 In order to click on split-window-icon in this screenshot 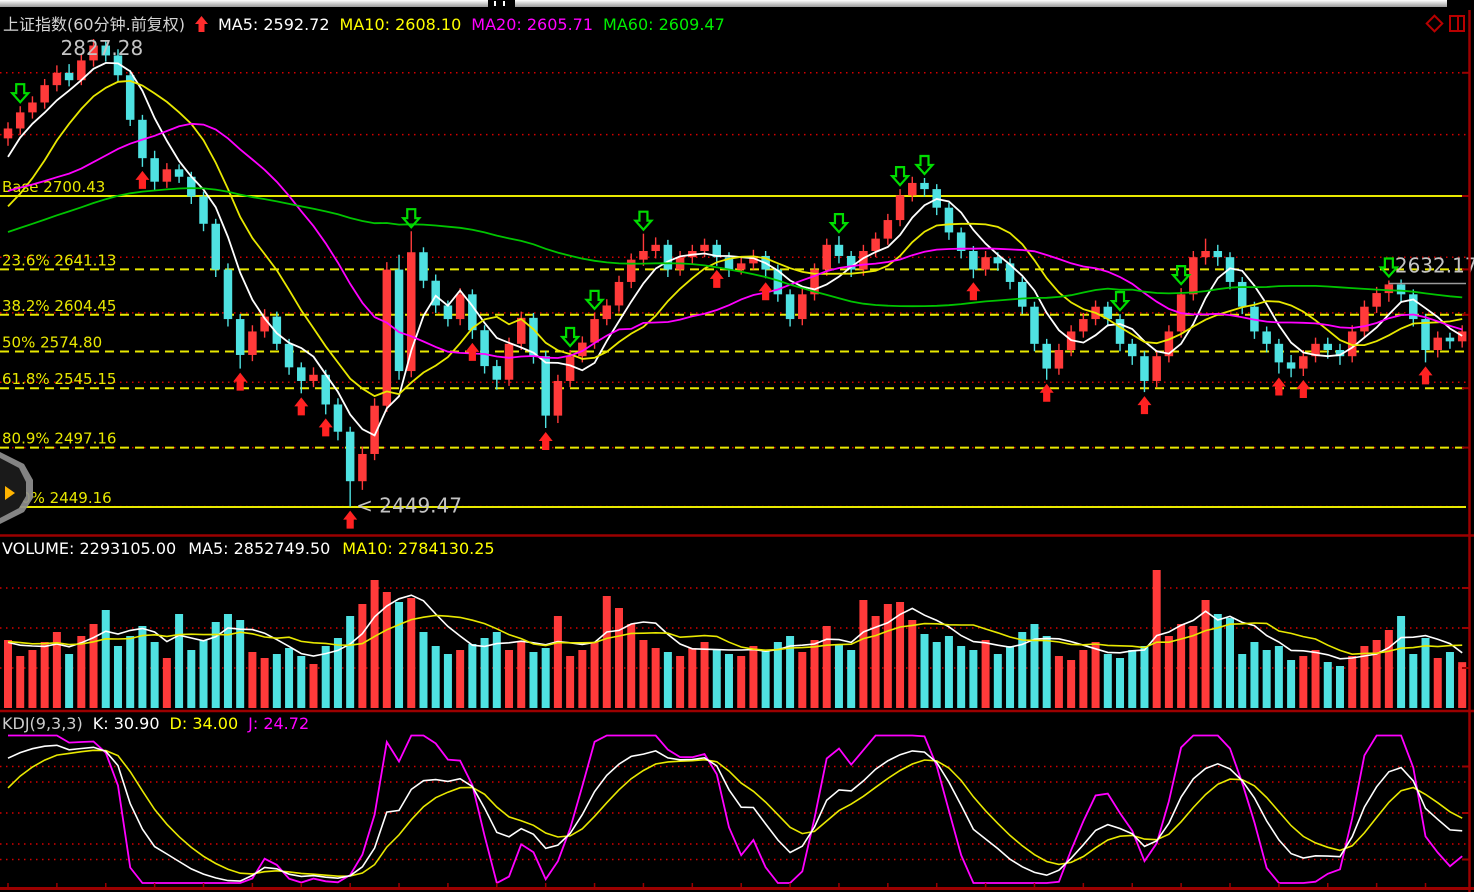, I will do `click(1457, 23)`.